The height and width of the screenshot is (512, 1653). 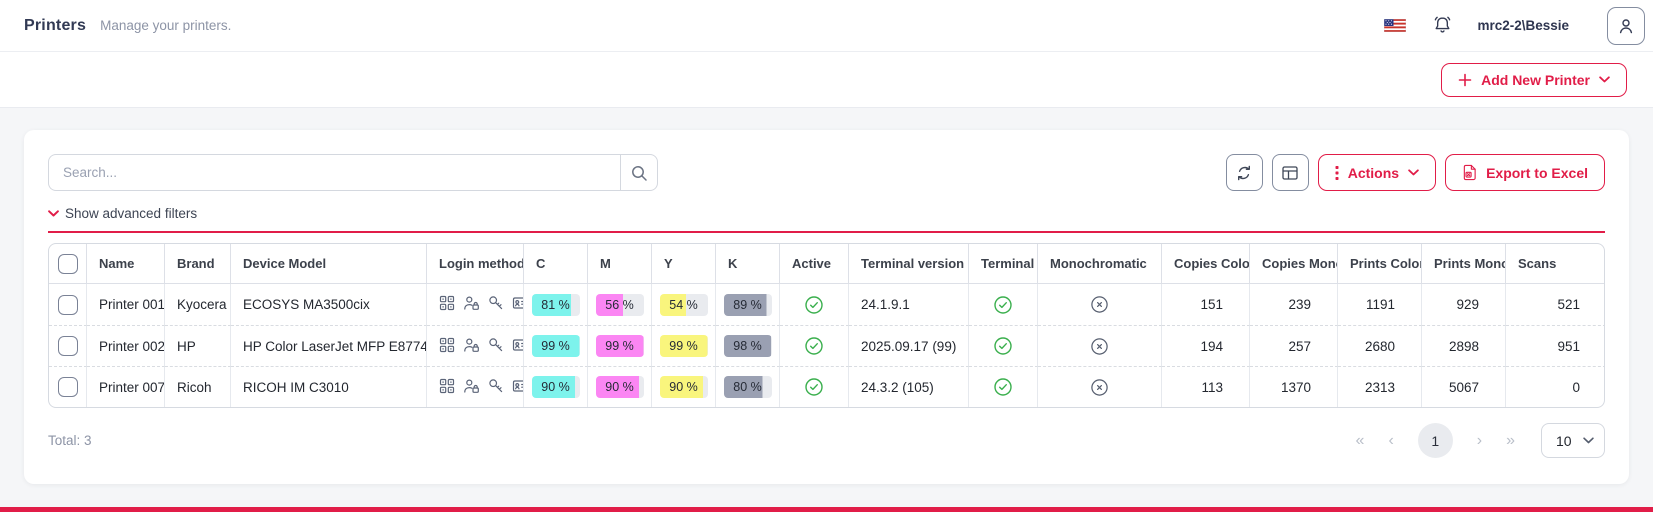 I want to click on column-header-brand: Brand, so click(x=198, y=264).